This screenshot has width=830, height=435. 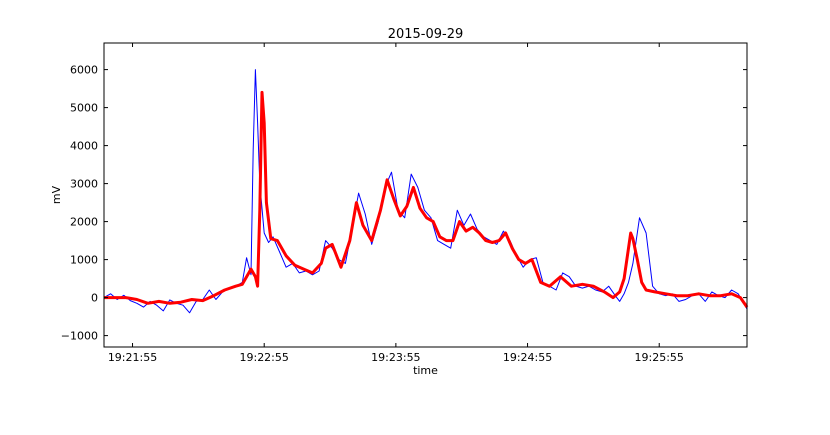 What do you see at coordinates (84, 184) in the screenshot?
I see `y-tick-label: 3000` at bounding box center [84, 184].